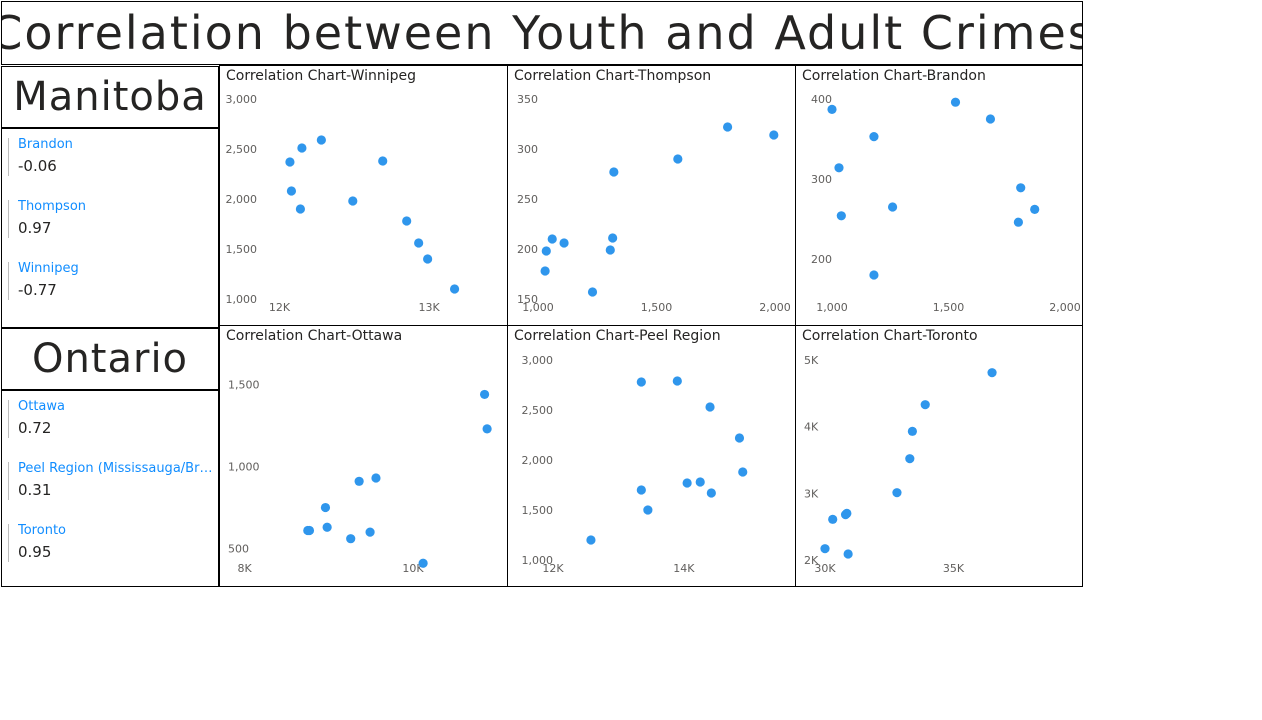  I want to click on x-tick-label: 12K, so click(280, 307).